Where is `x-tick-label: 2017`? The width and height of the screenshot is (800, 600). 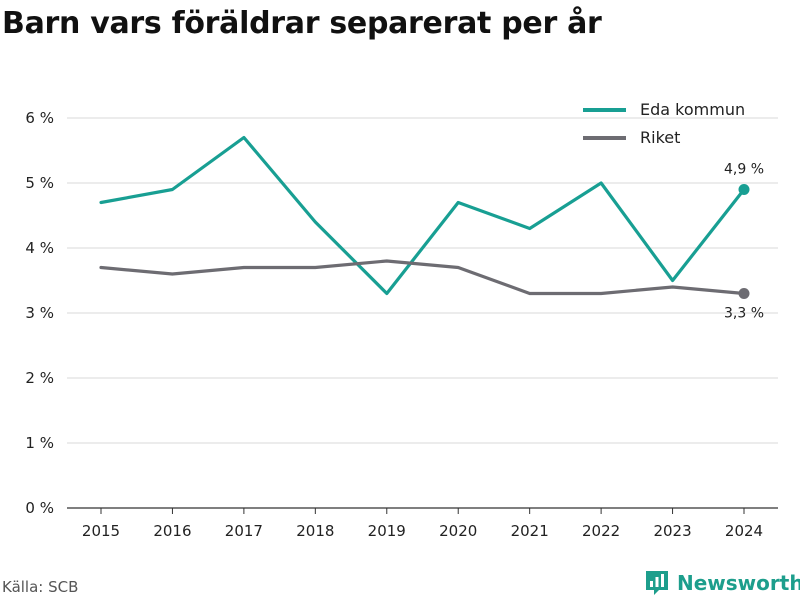 x-tick-label: 2017 is located at coordinates (244, 531).